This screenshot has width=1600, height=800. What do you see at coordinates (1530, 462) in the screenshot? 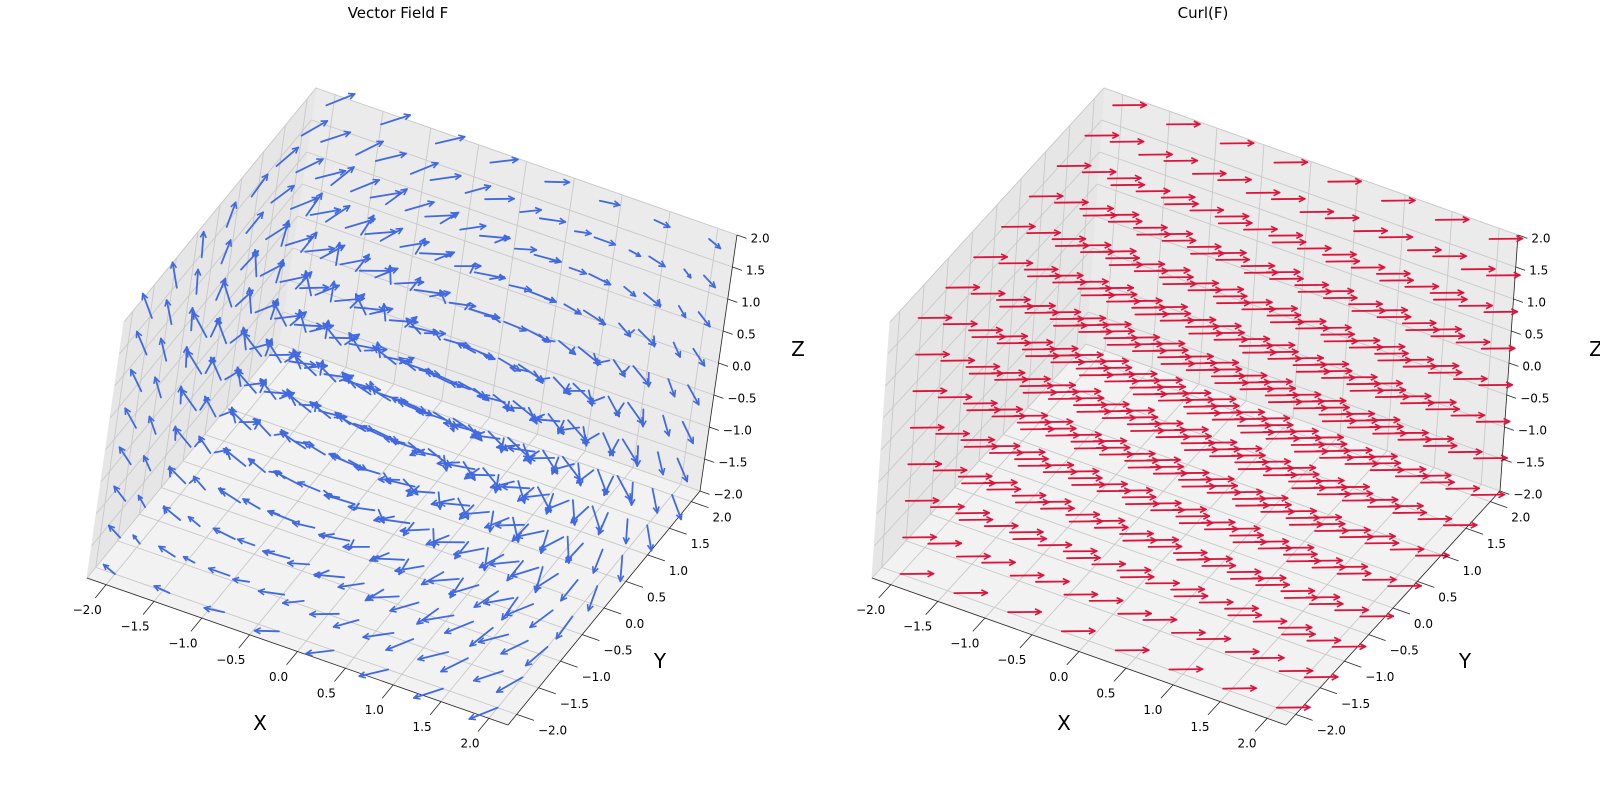
I see `z-tick-label: −1.5` at bounding box center [1530, 462].